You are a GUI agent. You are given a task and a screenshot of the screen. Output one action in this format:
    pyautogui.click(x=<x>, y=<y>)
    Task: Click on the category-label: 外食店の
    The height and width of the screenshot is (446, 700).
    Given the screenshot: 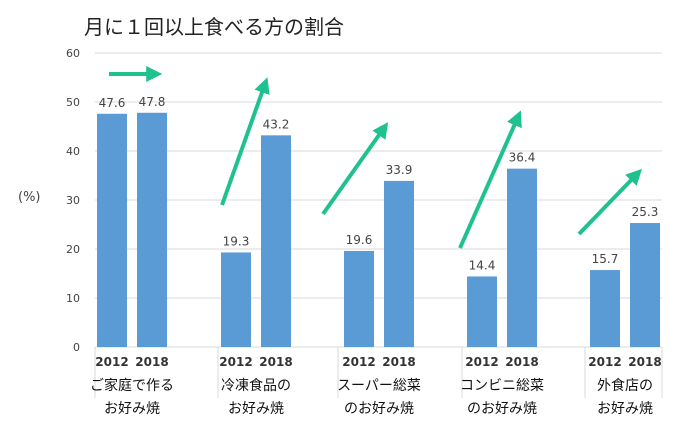 What is the action you would take?
    pyautogui.click(x=625, y=385)
    